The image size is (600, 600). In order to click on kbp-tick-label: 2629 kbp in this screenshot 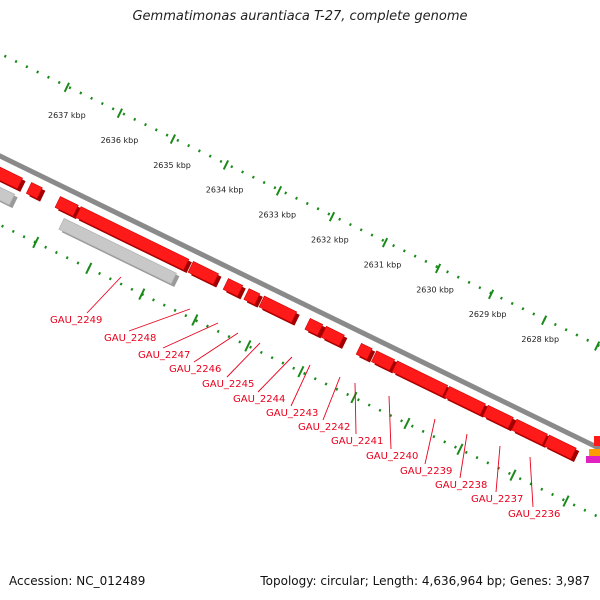, I will do `click(488, 314)`.